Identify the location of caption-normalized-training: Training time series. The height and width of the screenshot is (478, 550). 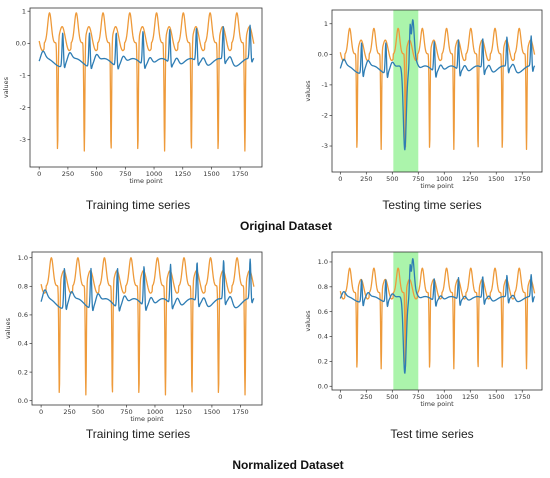
(138, 434).